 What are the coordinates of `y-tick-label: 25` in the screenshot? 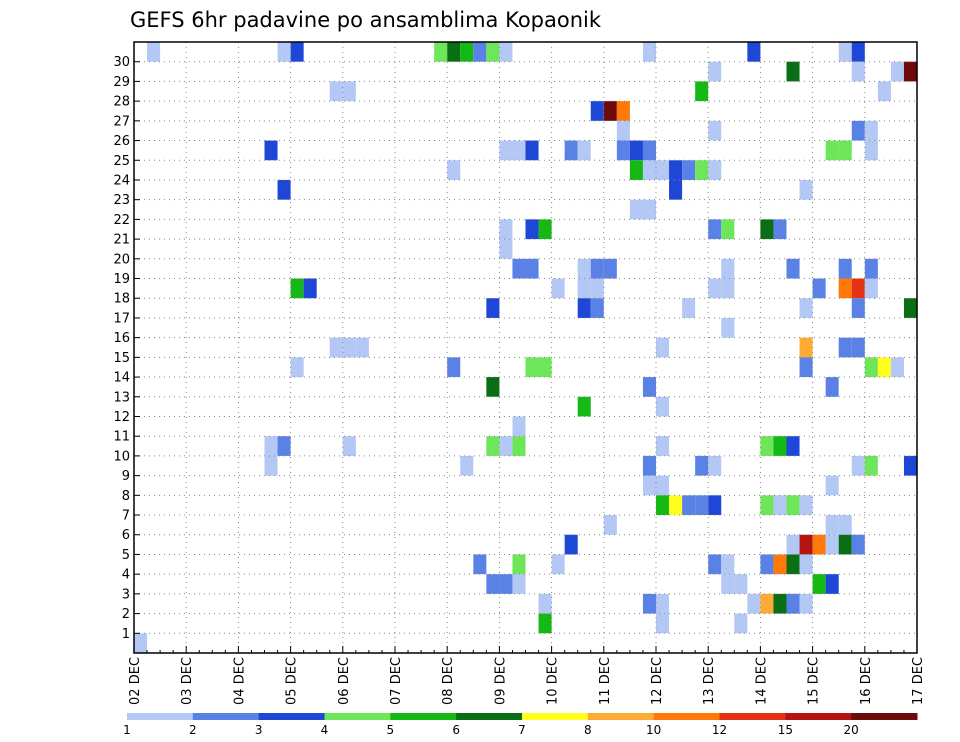 It's located at (121, 161).